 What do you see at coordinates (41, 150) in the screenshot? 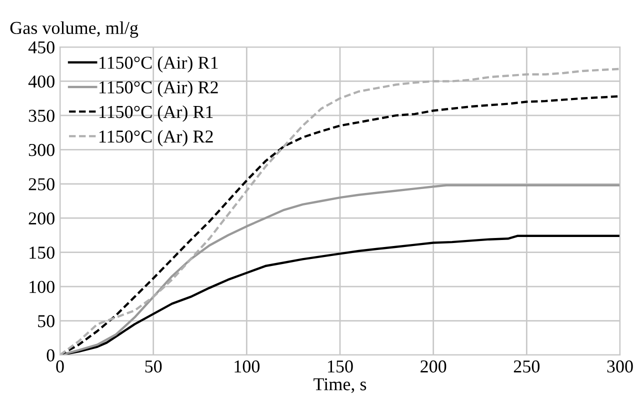
I see `y-tick-label: 300` at bounding box center [41, 150].